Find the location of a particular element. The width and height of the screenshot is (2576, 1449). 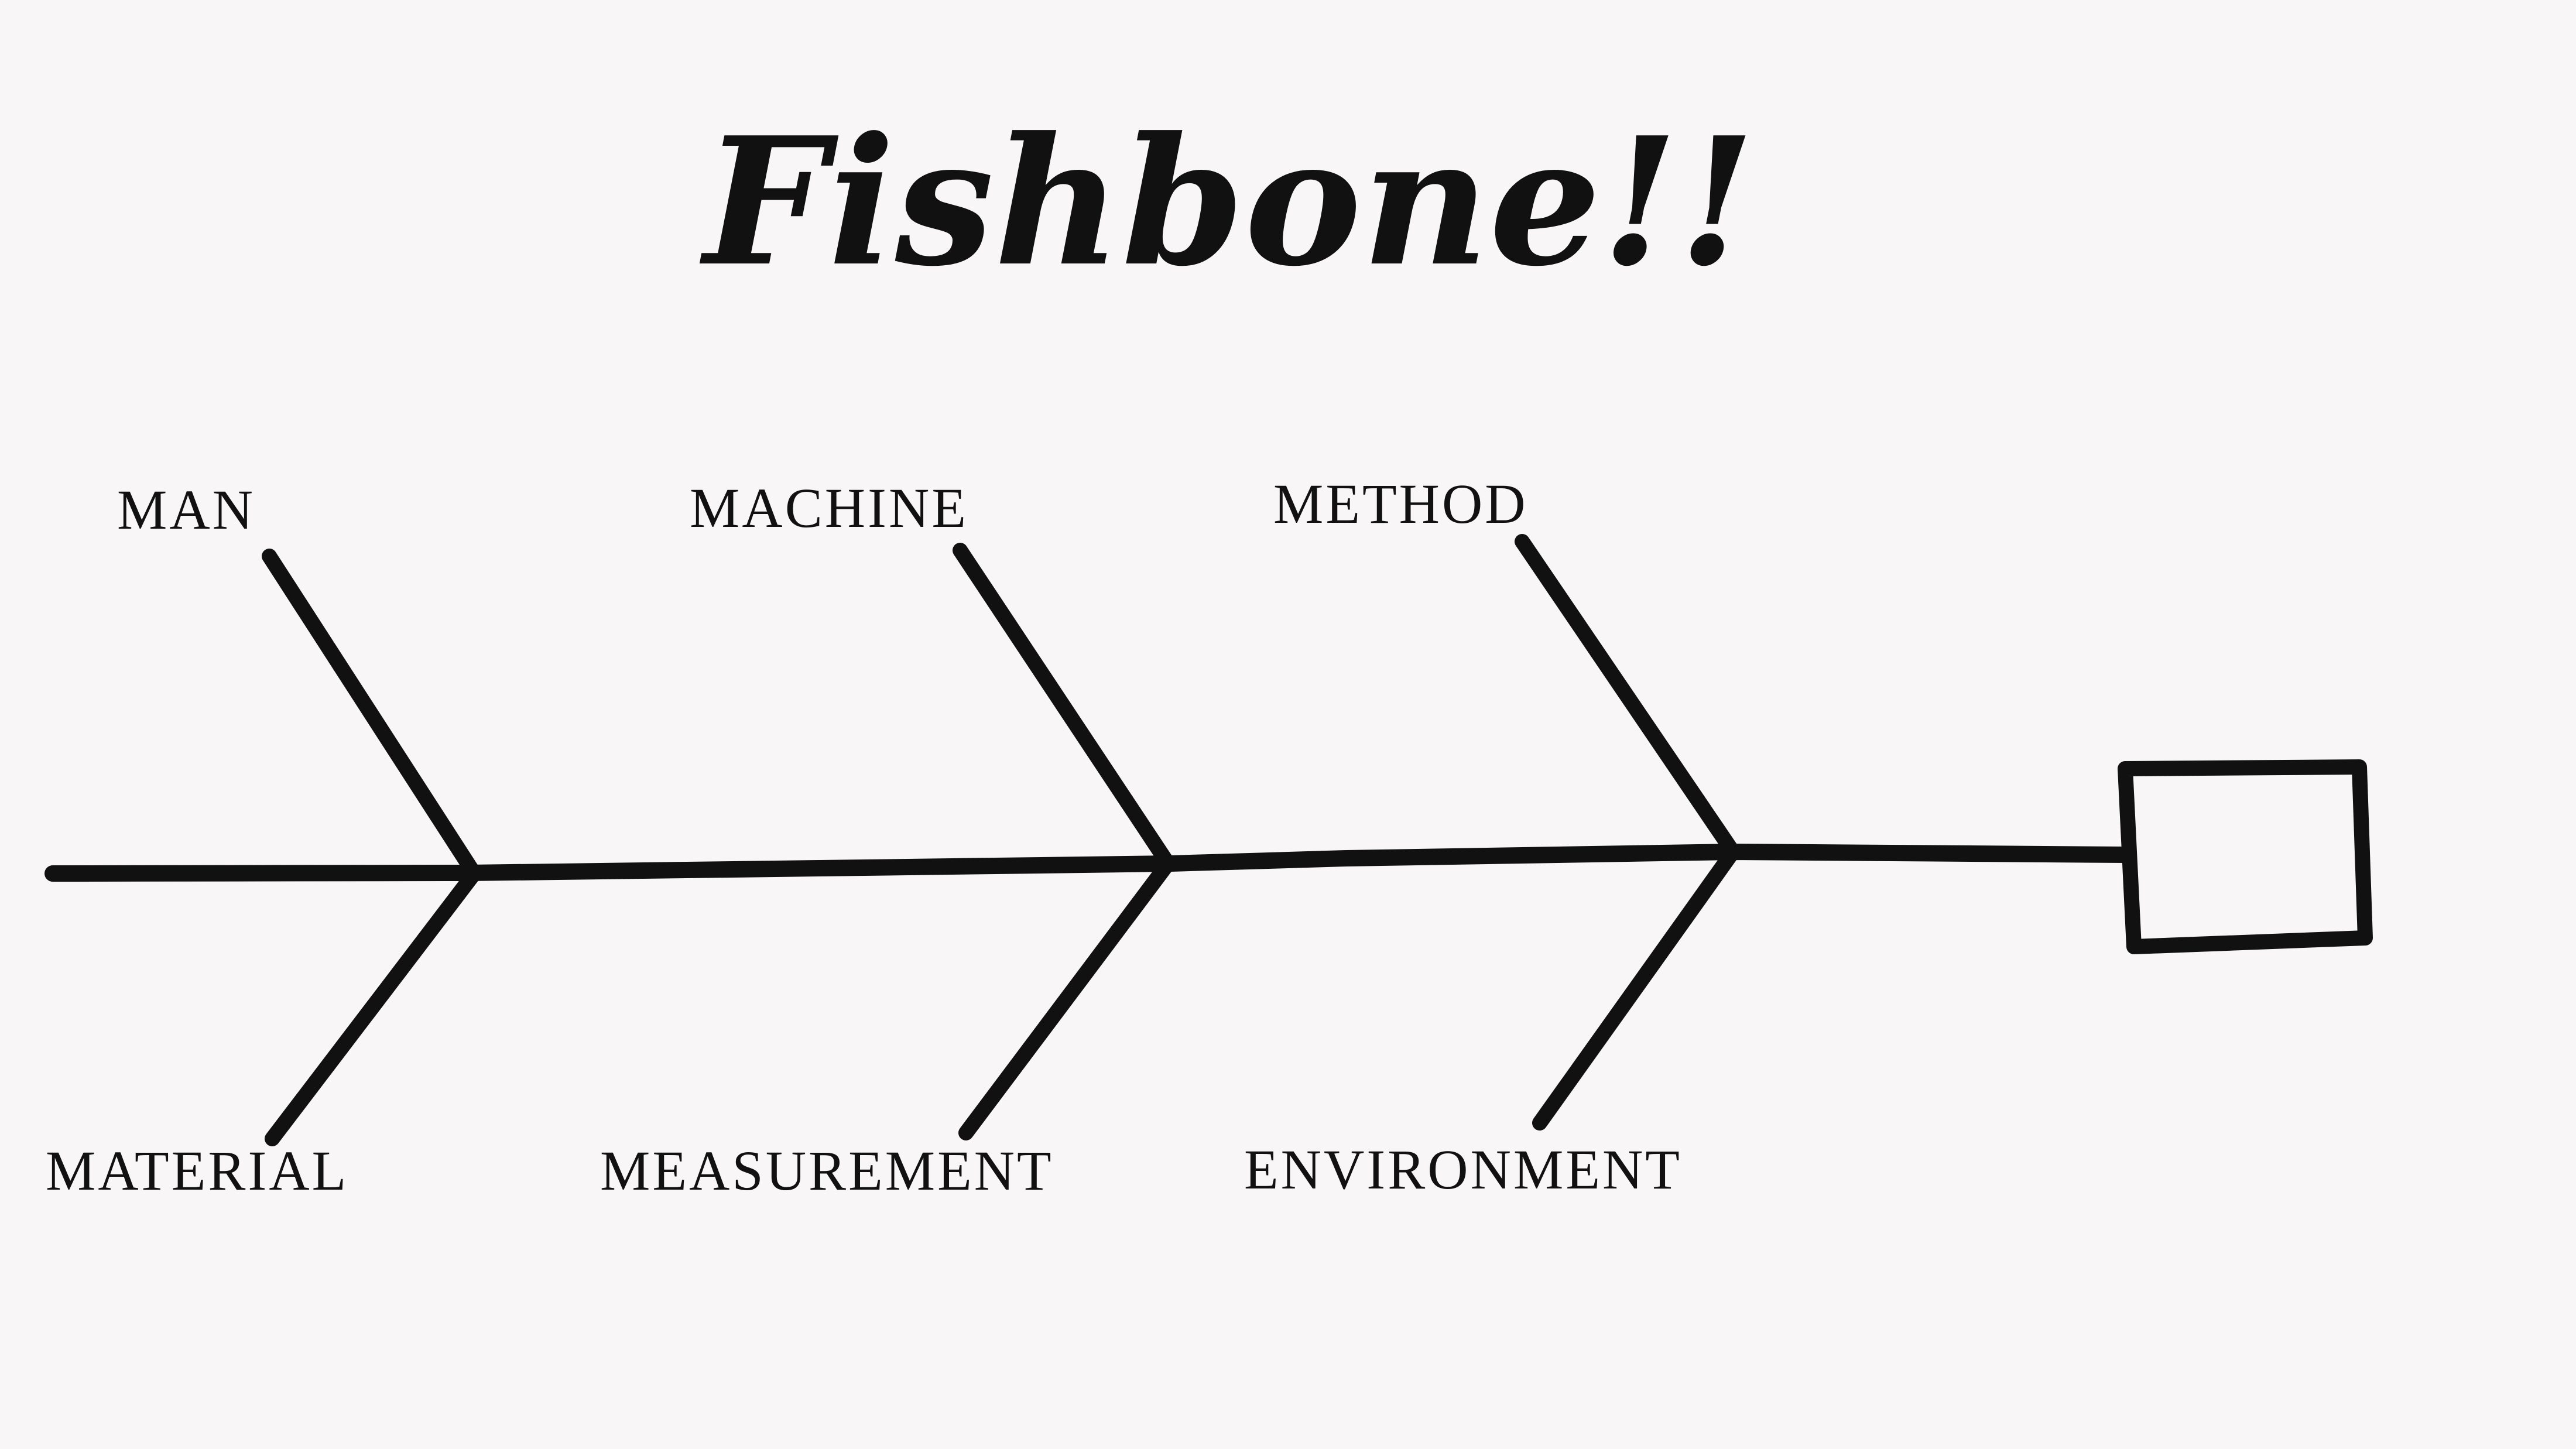

bone-environment is located at coordinates (1636, 988).